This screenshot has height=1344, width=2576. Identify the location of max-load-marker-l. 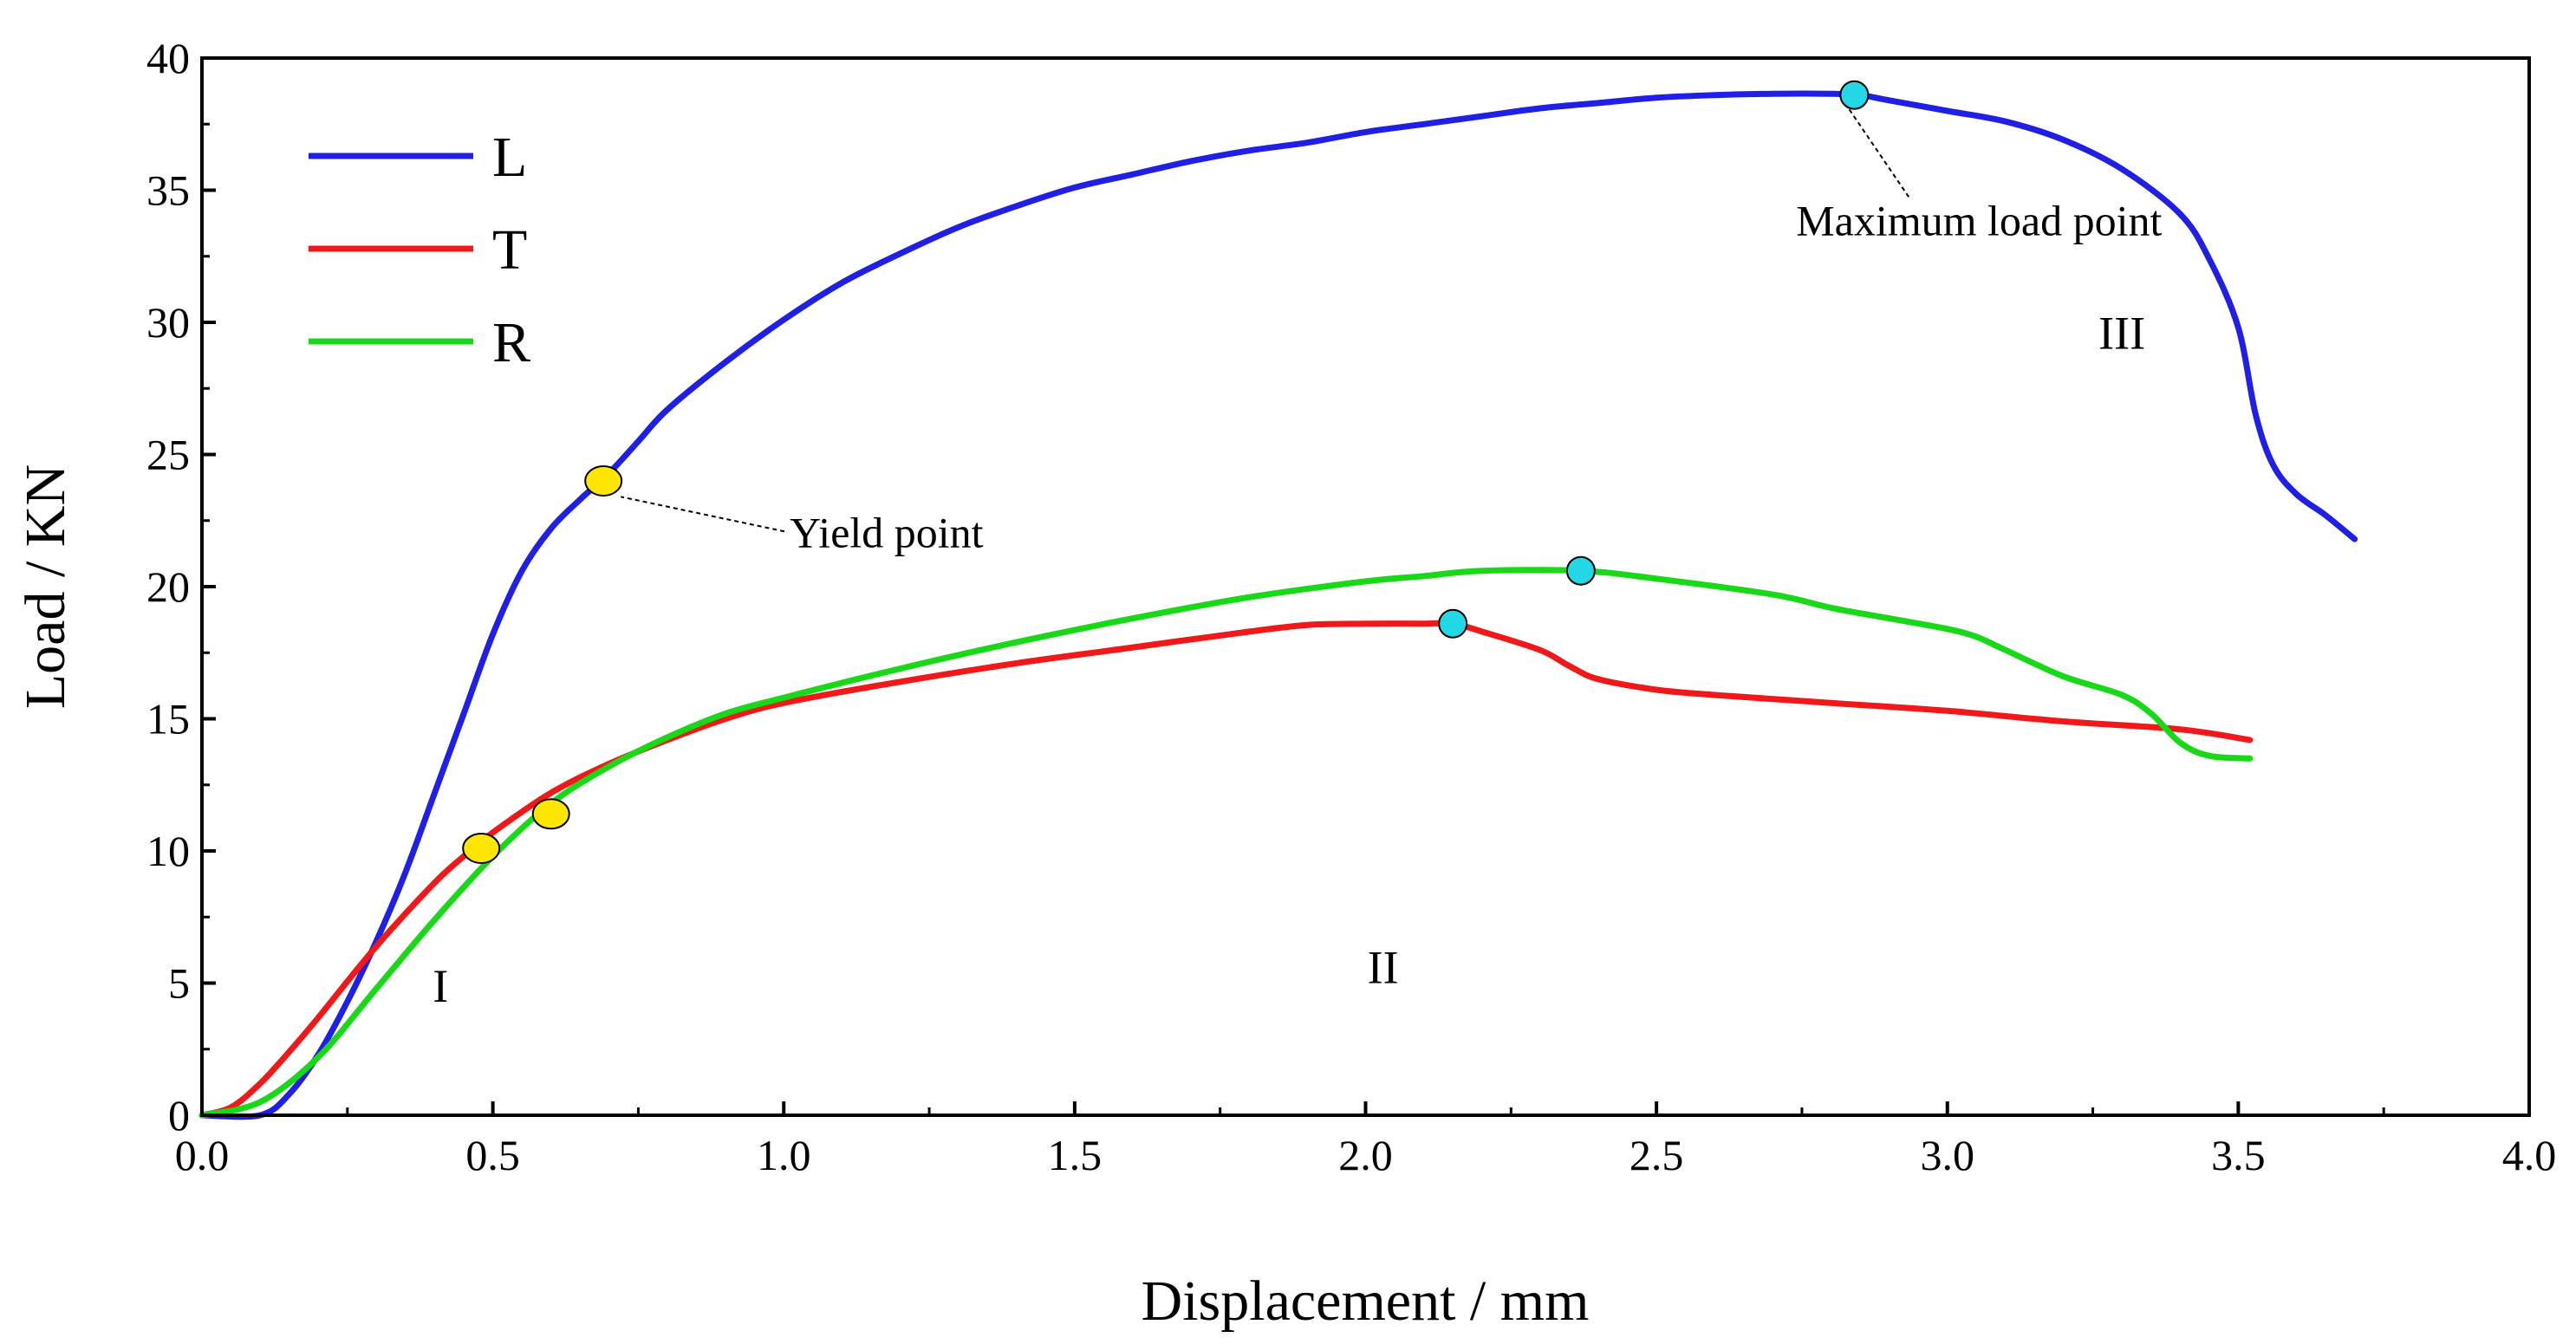
(1854, 95).